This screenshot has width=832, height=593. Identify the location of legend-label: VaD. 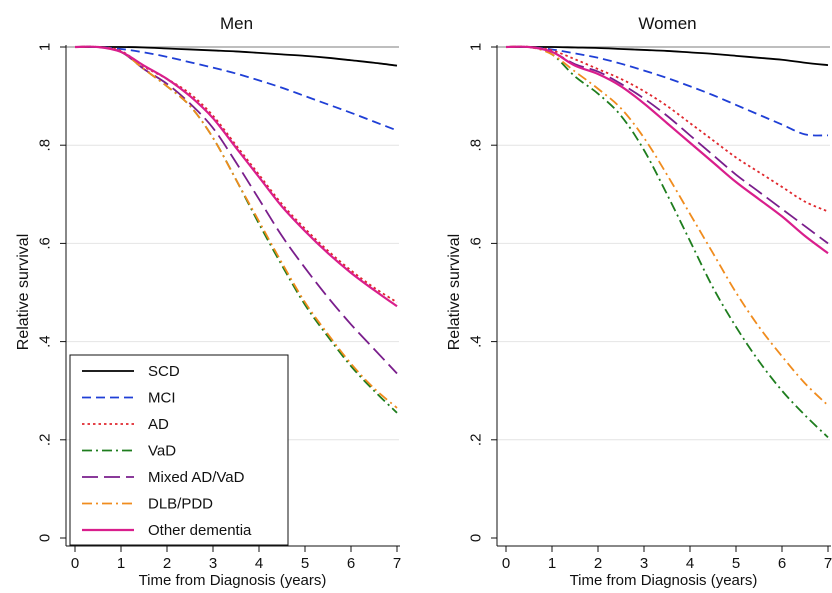
(162, 451).